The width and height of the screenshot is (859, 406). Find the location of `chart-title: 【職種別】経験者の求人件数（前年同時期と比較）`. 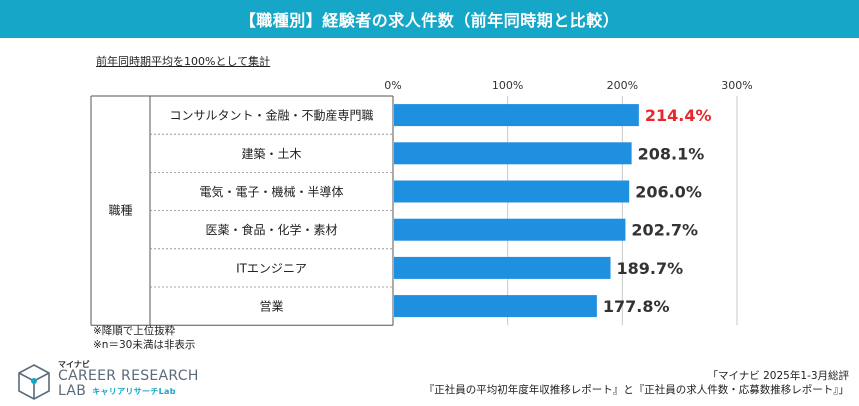

chart-title: 【職種別】経験者の求人件数（前年同時期と比較） is located at coordinates (429, 19).